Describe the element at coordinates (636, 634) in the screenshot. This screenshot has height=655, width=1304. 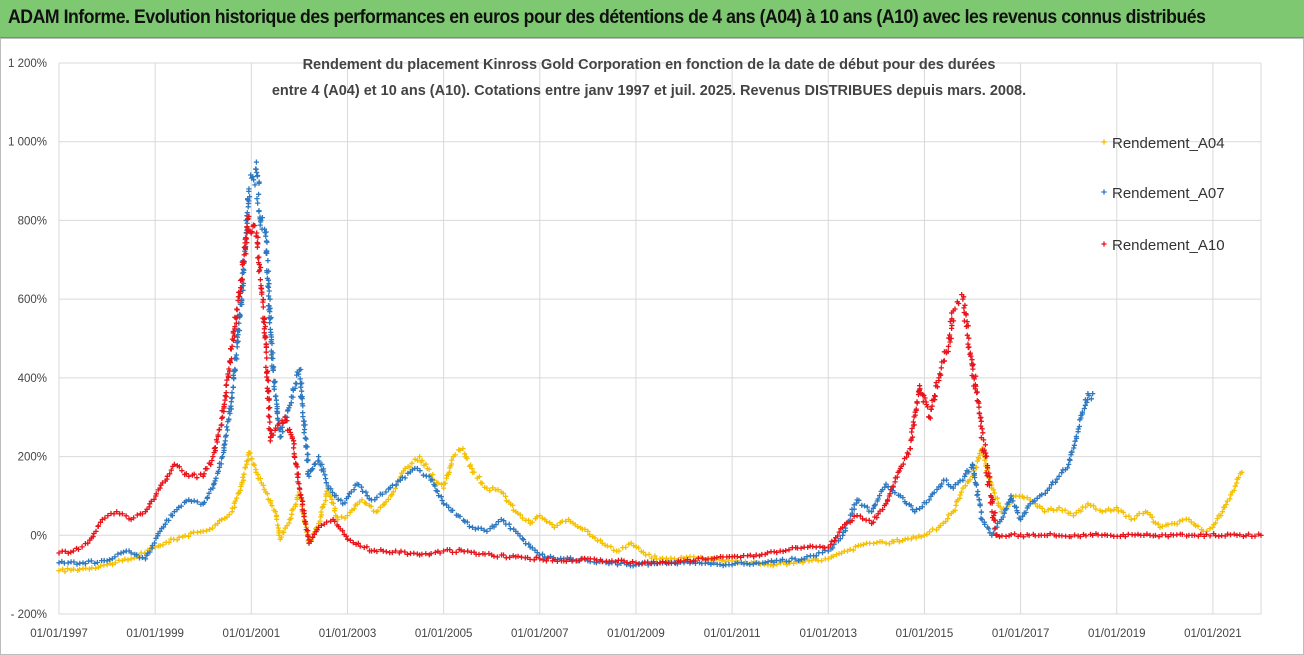
I see `x-tick-label: 01/01/2009` at that location.